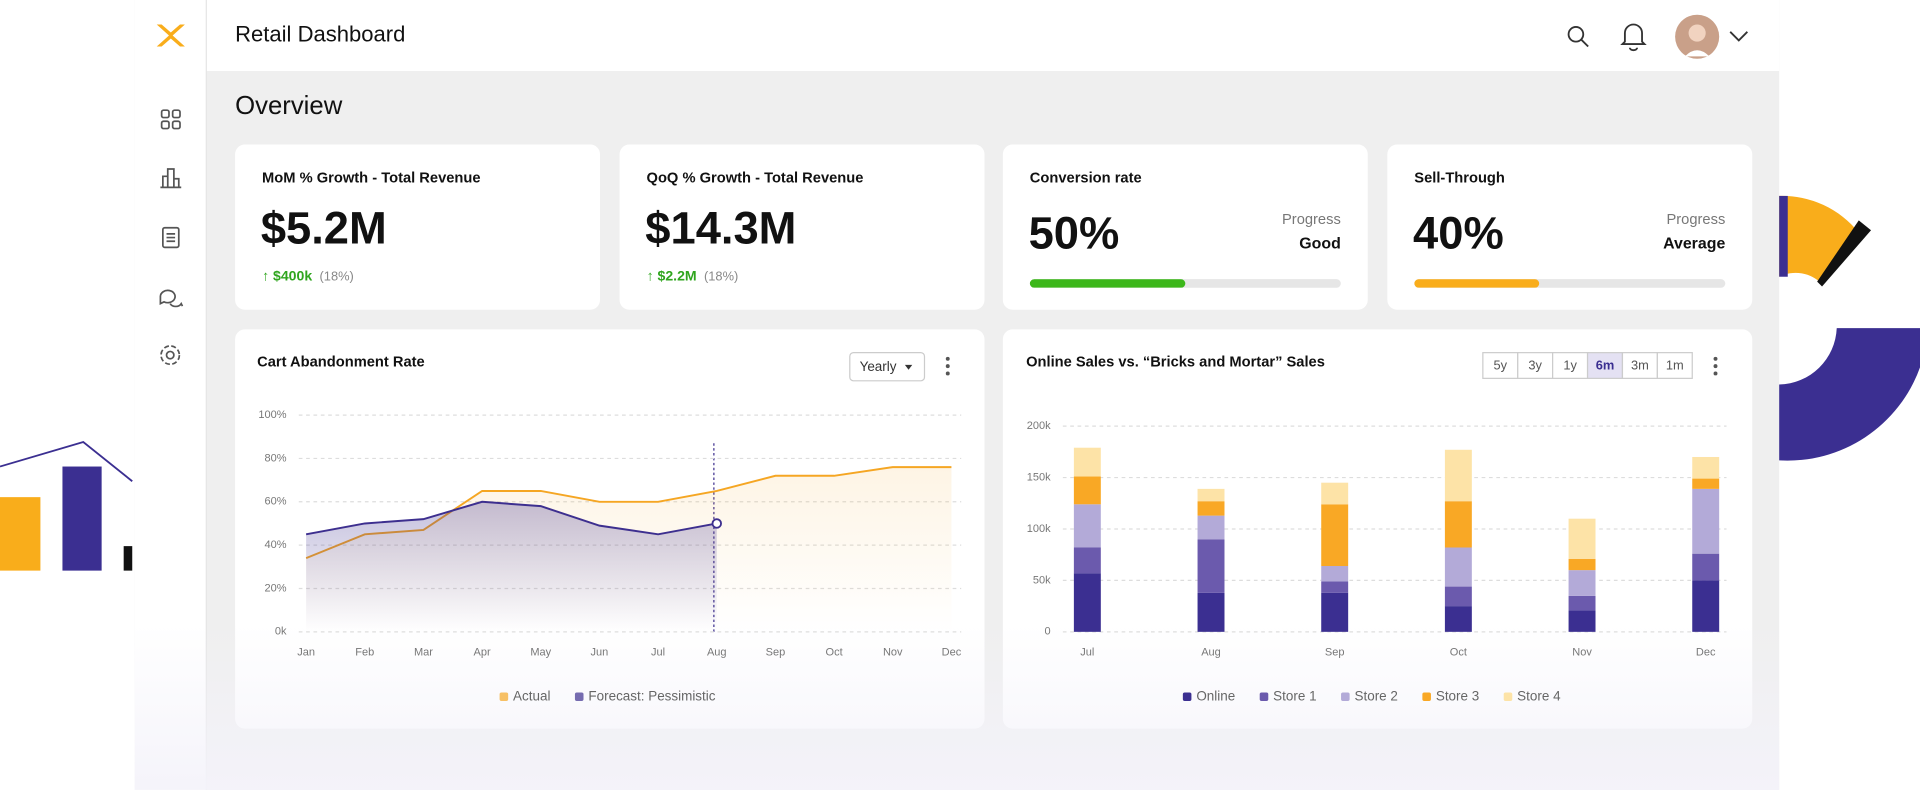 This screenshot has height=790, width=1920. I want to click on card-value: $14.3M, so click(721, 228).